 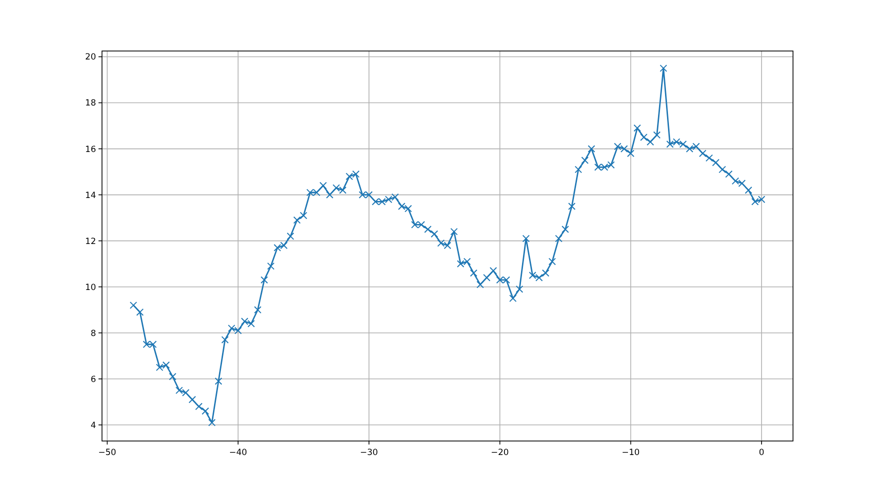 I want to click on x-tick-label: −30, so click(x=369, y=453).